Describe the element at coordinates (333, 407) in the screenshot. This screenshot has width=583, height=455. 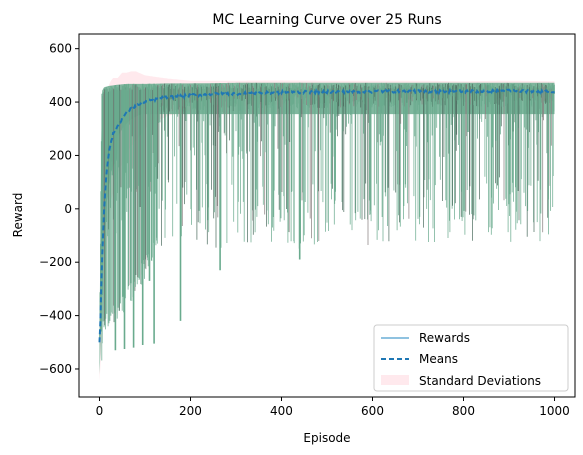
I see `x-axis-ticks: 0 200 400 600 800 1000` at that location.